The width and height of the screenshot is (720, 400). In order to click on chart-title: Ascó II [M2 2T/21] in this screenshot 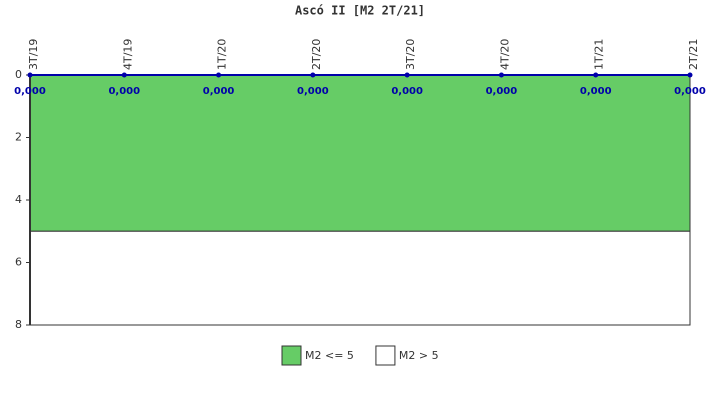, I will do `click(360, 11)`.